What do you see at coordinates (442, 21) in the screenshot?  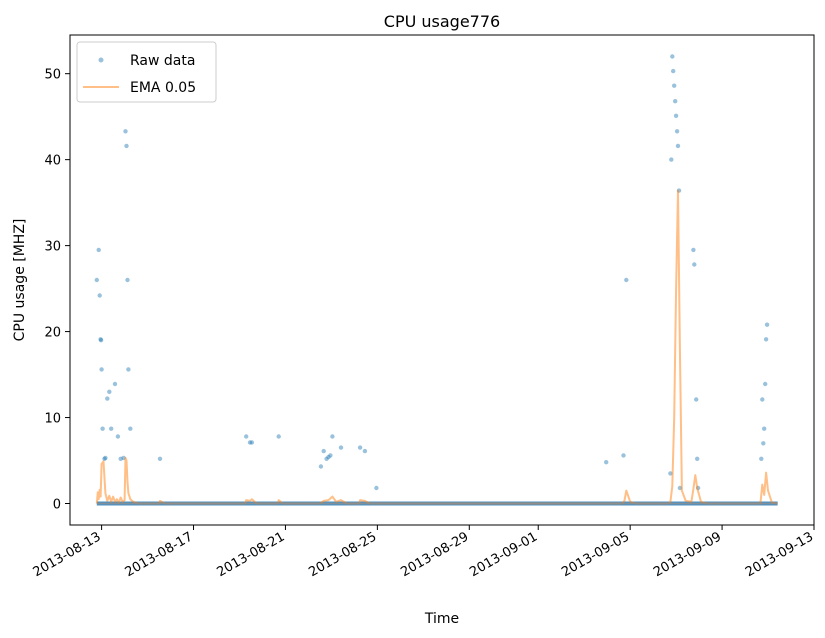 I see `chart-title: CPU usage776` at bounding box center [442, 21].